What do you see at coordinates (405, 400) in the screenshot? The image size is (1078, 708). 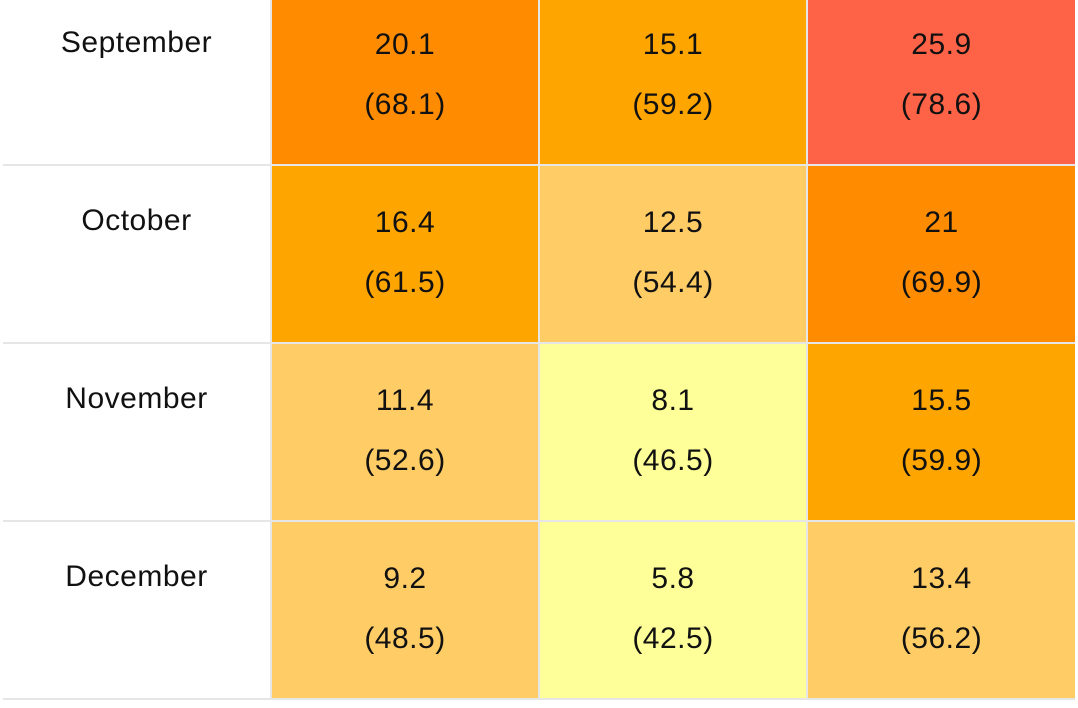 I see `celsius-value: 11.4` at bounding box center [405, 400].